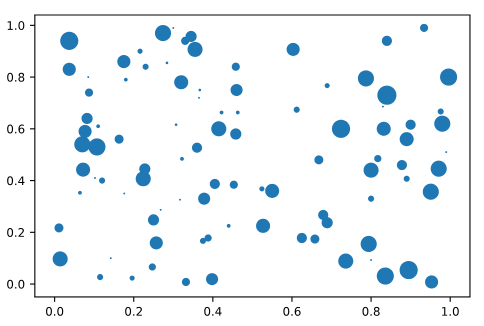  I want to click on x-tick-label: 0.4, so click(213, 311).